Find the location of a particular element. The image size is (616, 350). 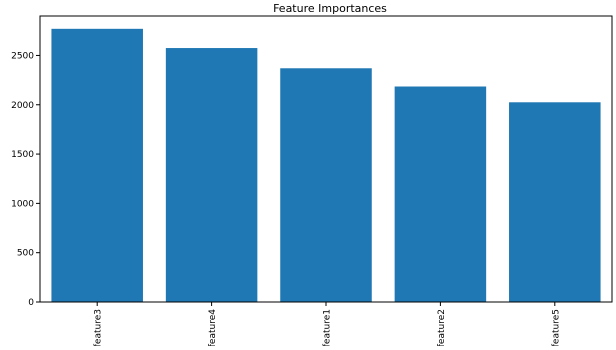

y-tick-label: 2500 is located at coordinates (22, 56).